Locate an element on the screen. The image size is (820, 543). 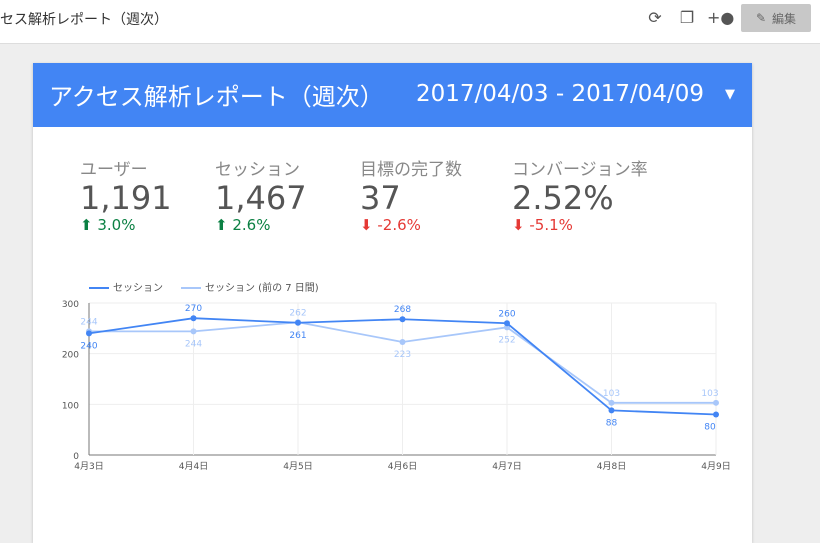
x-tick-label: 4月5日 is located at coordinates (297, 466).